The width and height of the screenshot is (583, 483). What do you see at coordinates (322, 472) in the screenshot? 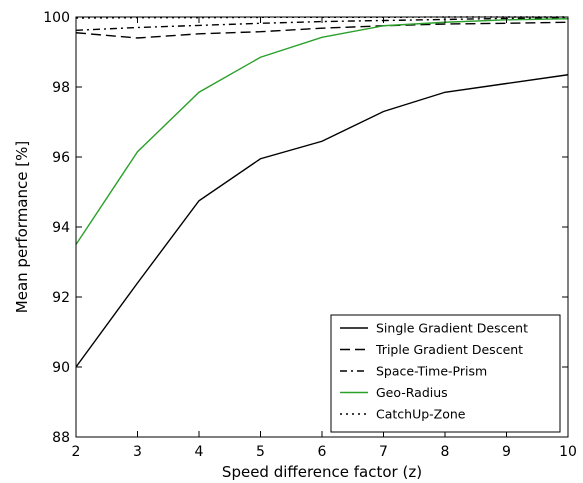
I see `x-axis-label: Speed difference factor (z)` at bounding box center [322, 472].